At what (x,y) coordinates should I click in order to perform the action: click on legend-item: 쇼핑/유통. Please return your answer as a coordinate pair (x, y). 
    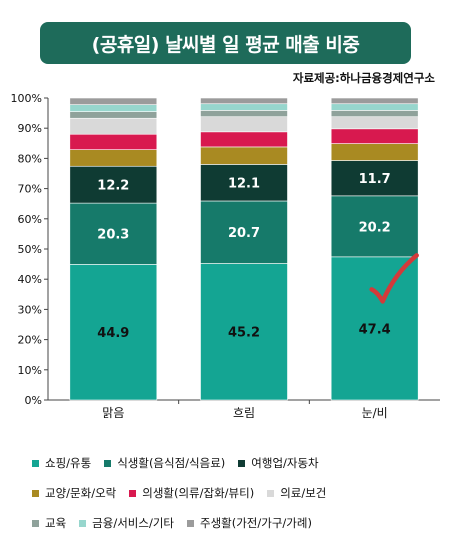
    Looking at the image, I should click on (61, 463).